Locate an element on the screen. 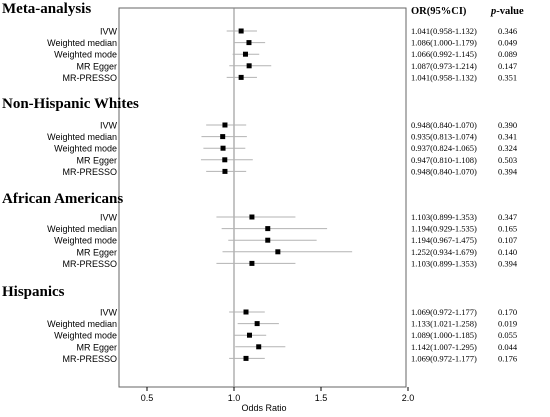 Image resolution: width=550 pixels, height=417 pixels. or-ci-value: 1.066(0.992-1.145) is located at coordinates (444, 54).